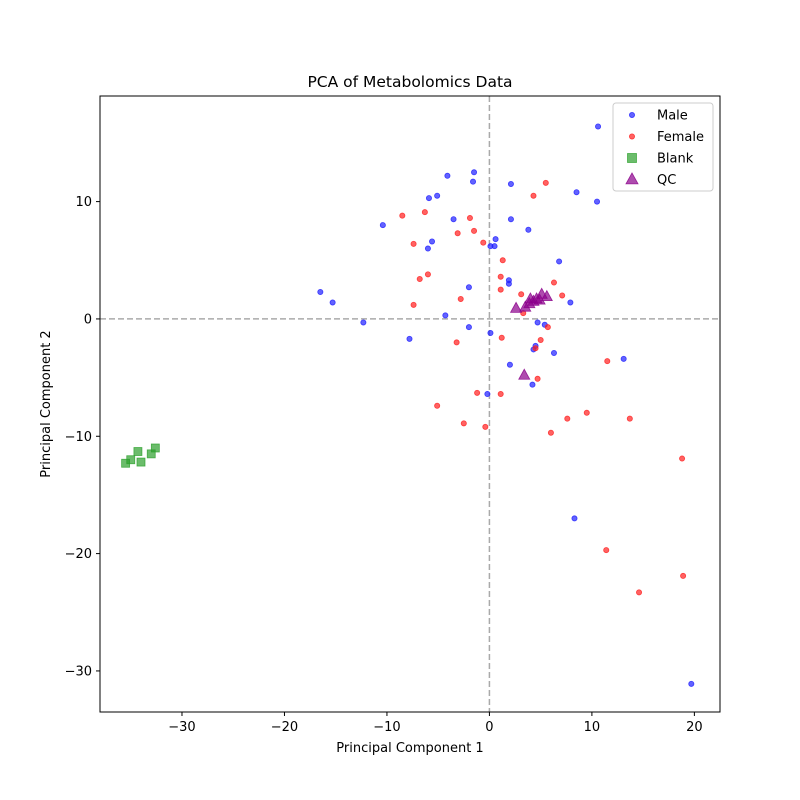 Image resolution: width=800 pixels, height=800 pixels. Describe the element at coordinates (632, 136) in the screenshot. I see `legend-marker-female` at that location.